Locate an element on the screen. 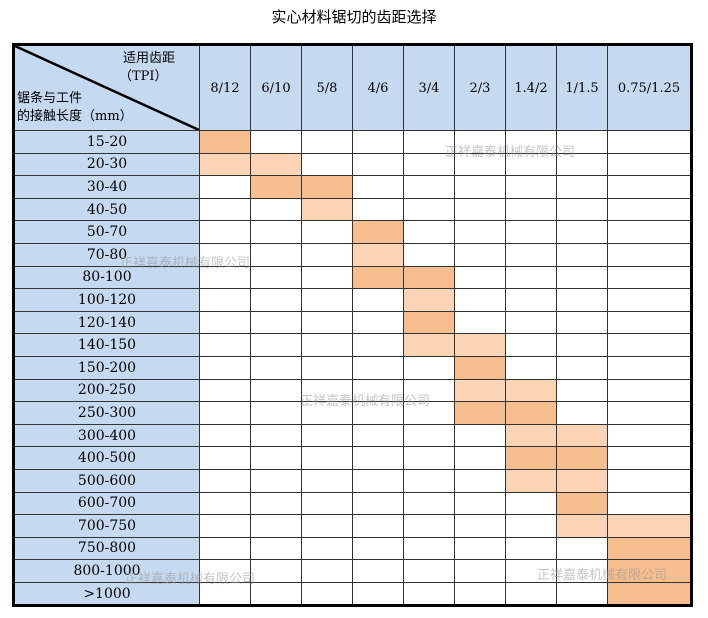 The image size is (708, 618). corner-header: 适用齿距 （TPI） 锯条与工件 的接触长度（mm） is located at coordinates (106, 87).